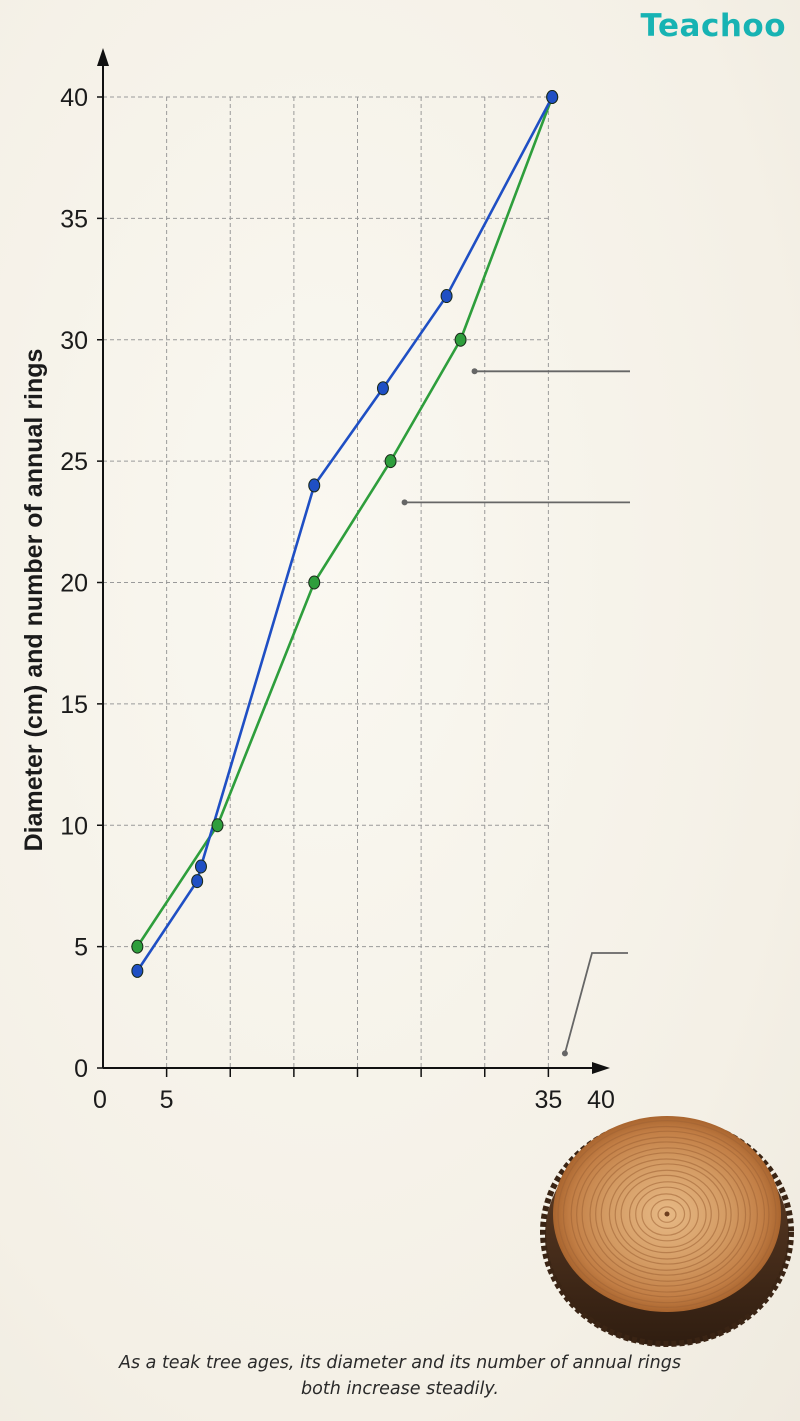 The width and height of the screenshot is (800, 1421). Describe the element at coordinates (74, 705) in the screenshot. I see `y-tick-label-15: 15` at that location.